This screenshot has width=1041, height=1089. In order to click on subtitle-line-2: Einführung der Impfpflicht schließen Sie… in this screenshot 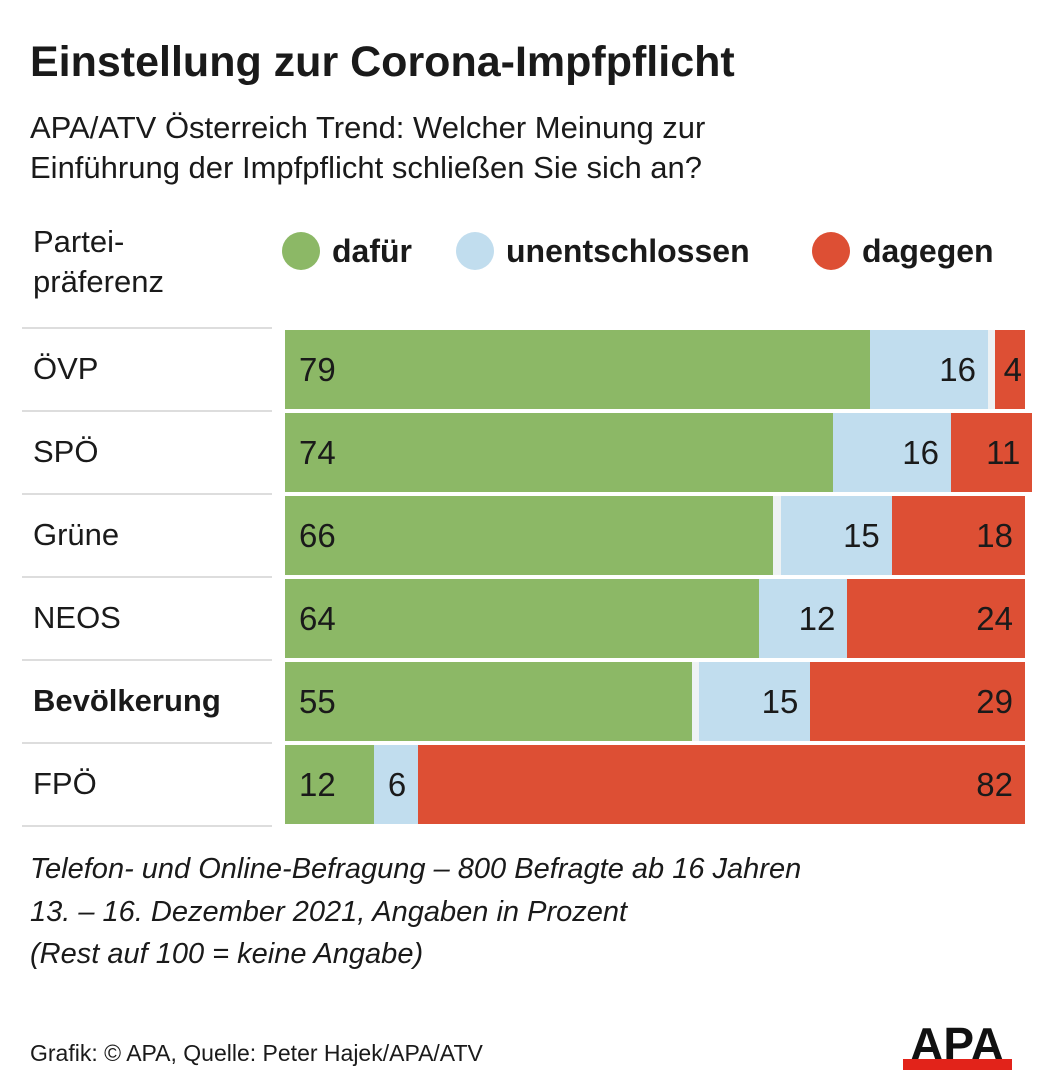, I will do `click(366, 167)`.